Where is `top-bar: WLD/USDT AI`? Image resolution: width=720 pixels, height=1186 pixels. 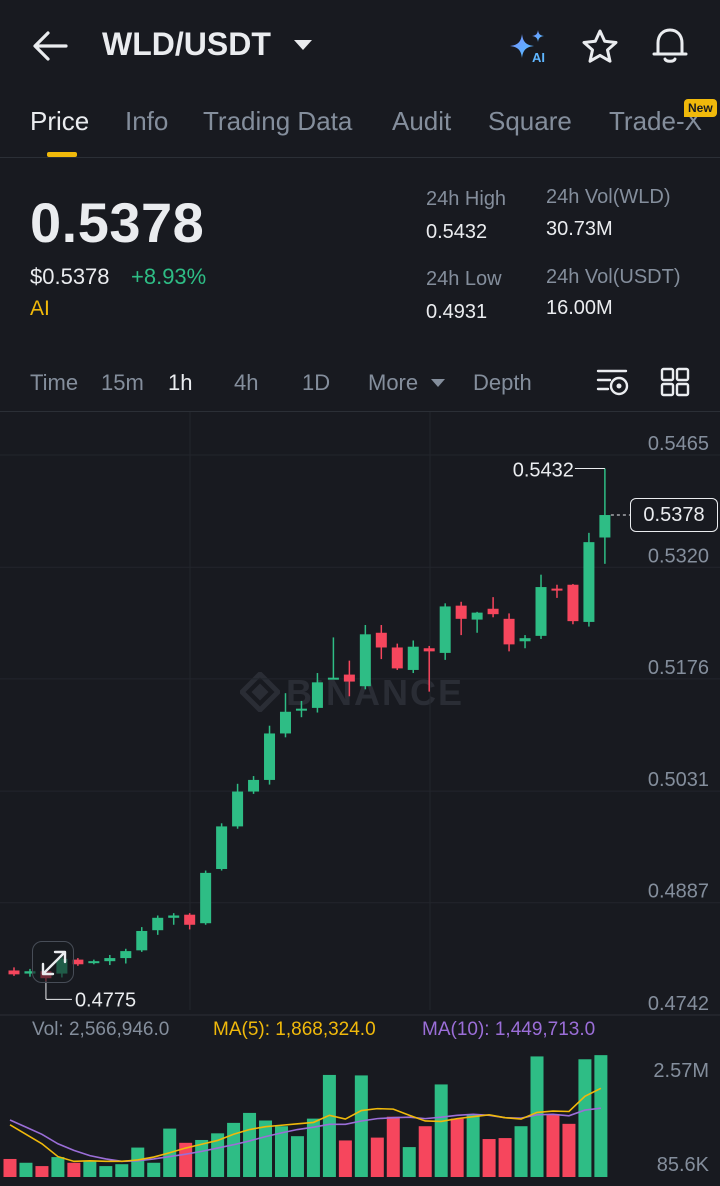
top-bar: WLD/USDT AI is located at coordinates (360, 46).